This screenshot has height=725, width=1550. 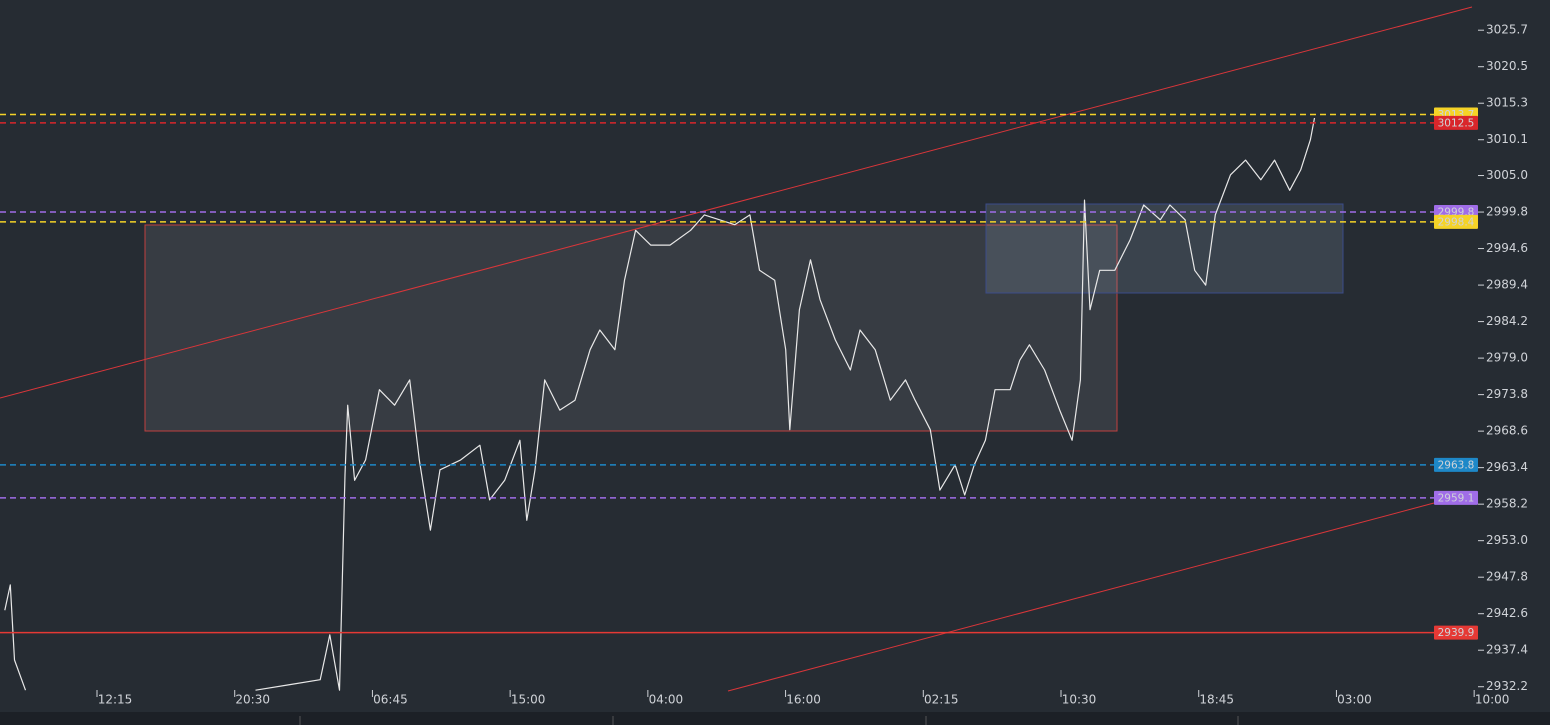 What do you see at coordinates (1507, 103) in the screenshot?
I see `y-tick-label: 3015.3` at bounding box center [1507, 103].